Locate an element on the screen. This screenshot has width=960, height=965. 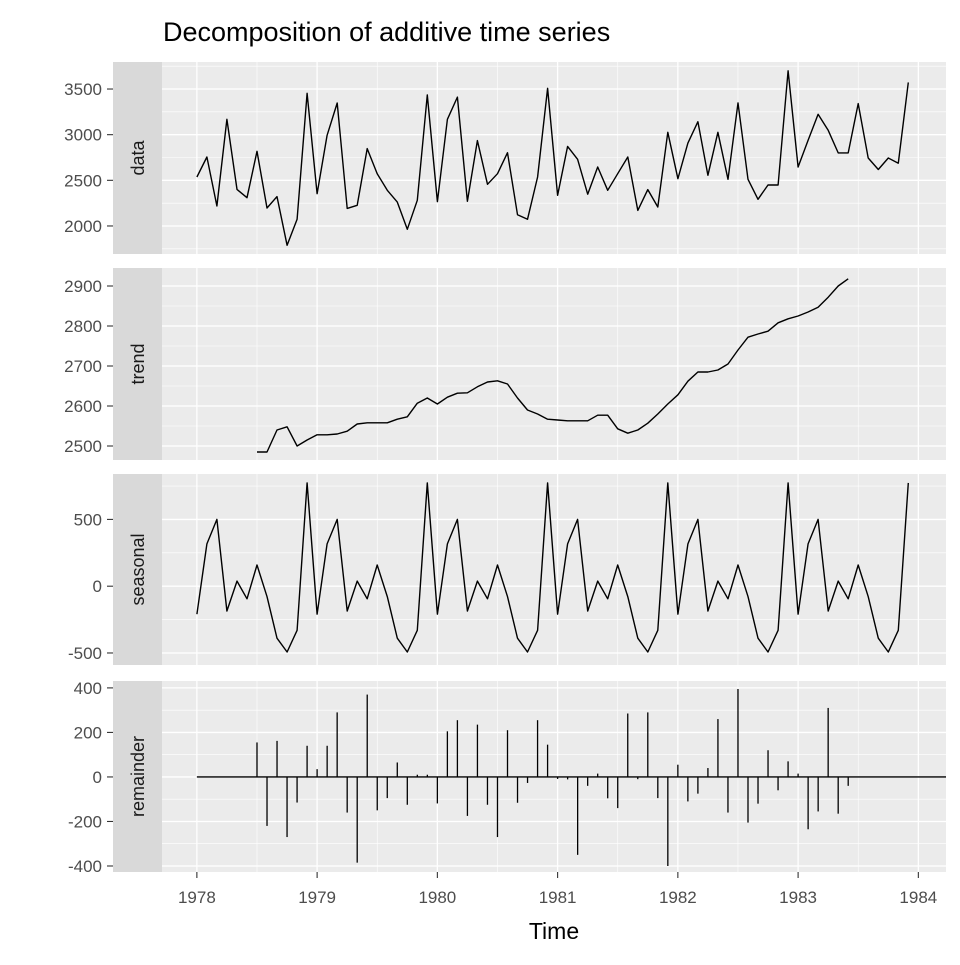
strip-label-remainder: remainder is located at coordinates (138, 776).